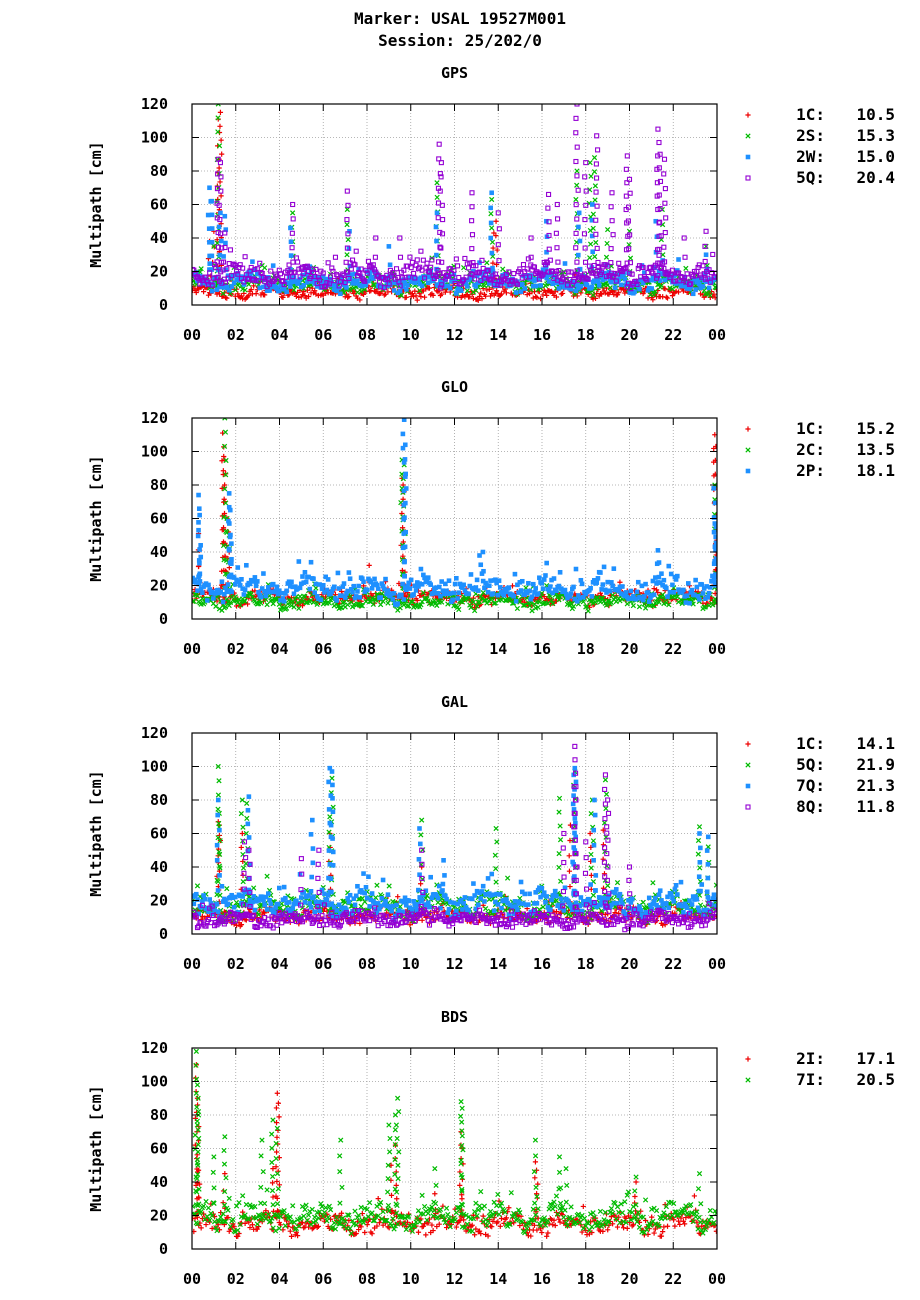 The height and width of the screenshot is (1300, 920). I want to click on legend-label: 2P:, so click(810, 470).